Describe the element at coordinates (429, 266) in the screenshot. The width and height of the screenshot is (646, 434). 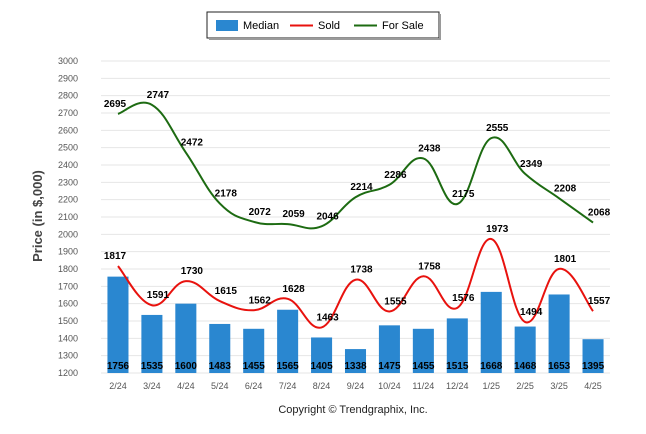
I see `sold-value-label: 1758` at that location.